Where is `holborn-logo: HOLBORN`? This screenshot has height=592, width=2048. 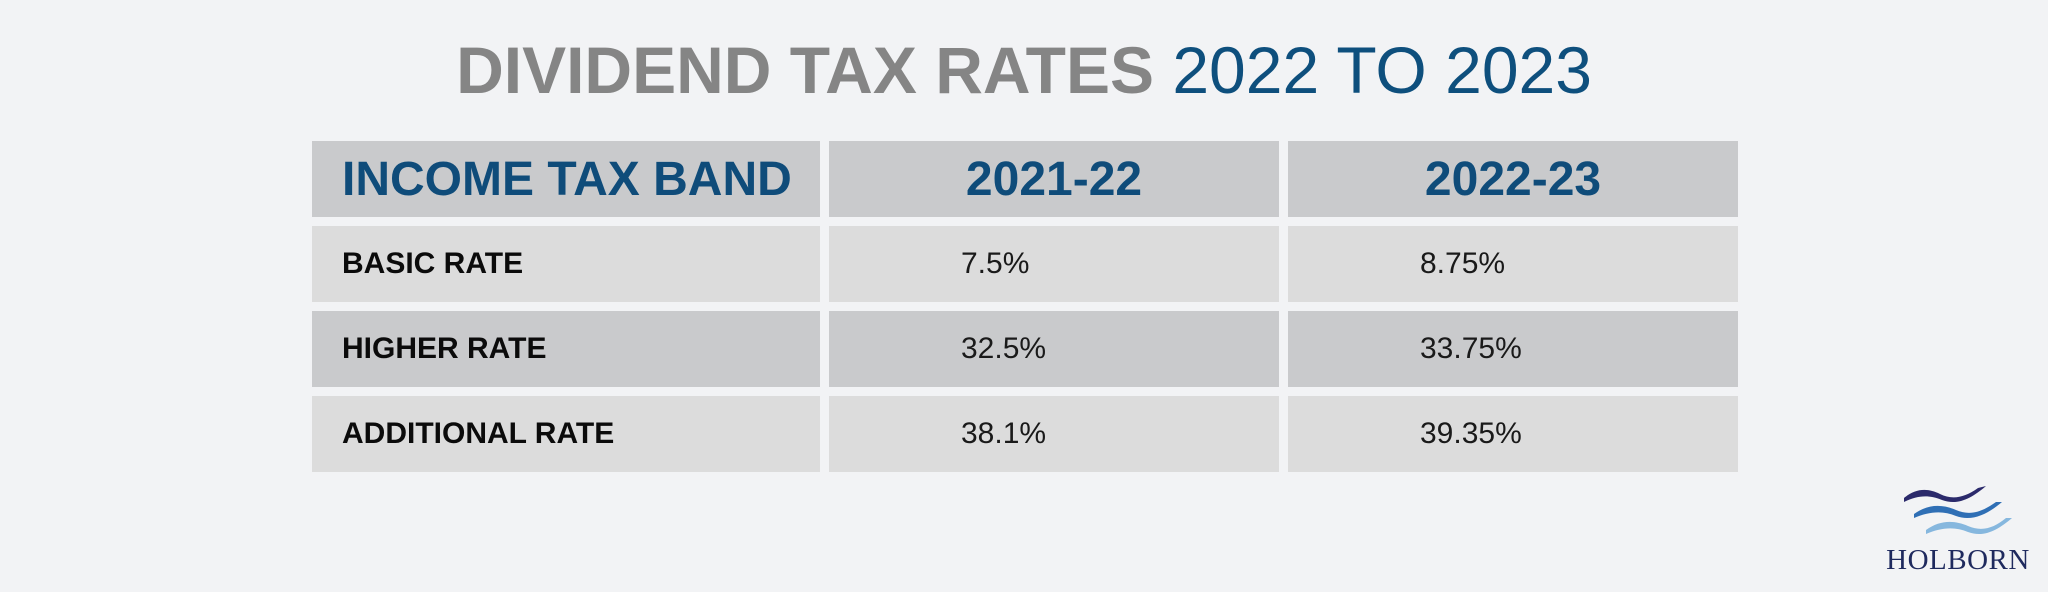
holborn-logo: HOLBORN is located at coordinates (1958, 532).